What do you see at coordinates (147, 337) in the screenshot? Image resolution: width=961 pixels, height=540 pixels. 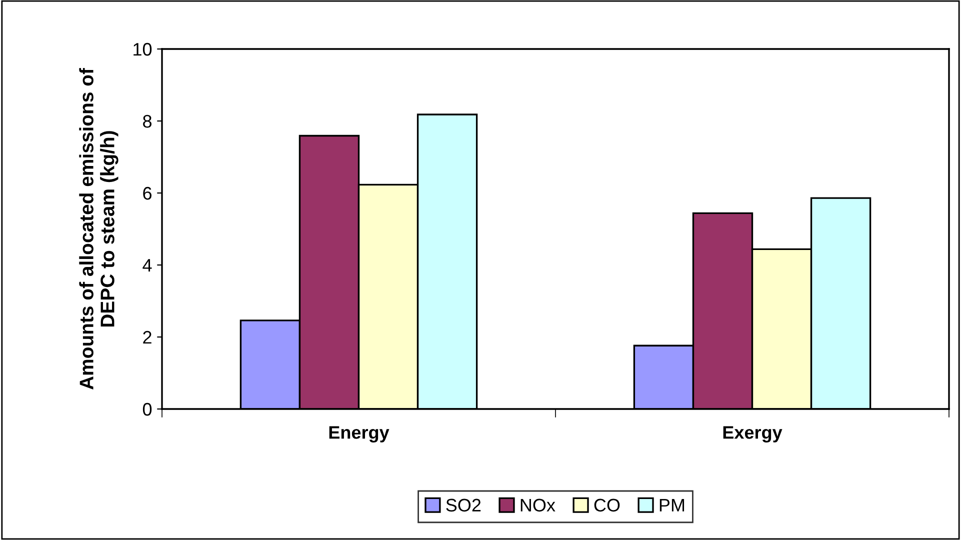 I see `y-tick-label: 2` at bounding box center [147, 337].